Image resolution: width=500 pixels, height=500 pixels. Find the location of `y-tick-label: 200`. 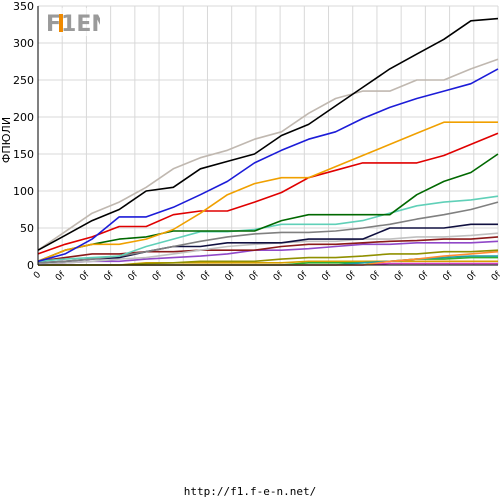

y-tick-label: 200 is located at coordinates (23, 117).